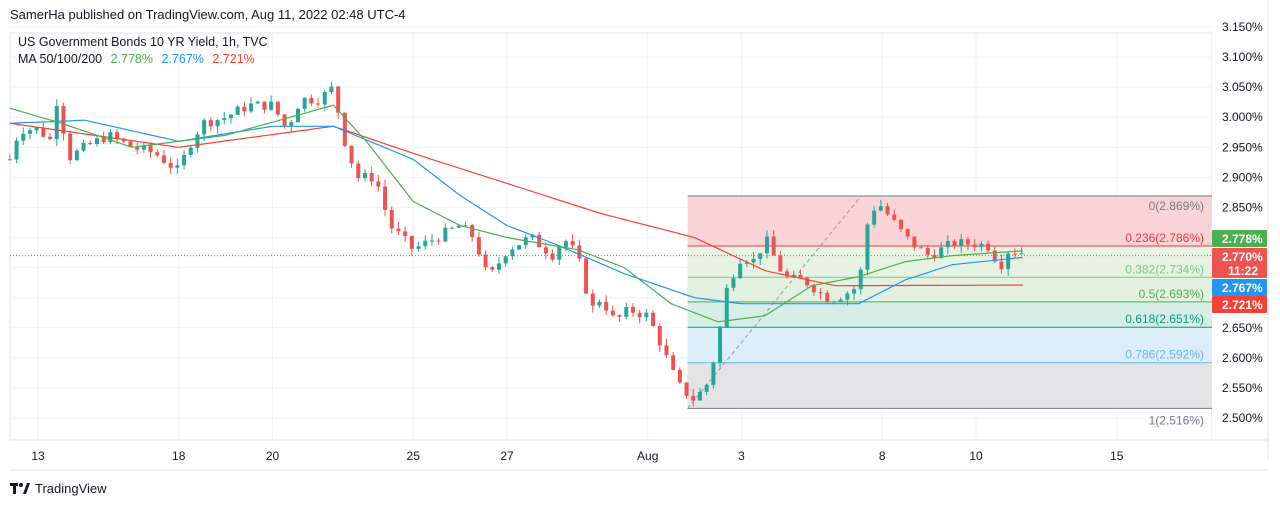 Image resolution: width=1280 pixels, height=506 pixels. I want to click on time-axis-label: 8, so click(882, 456).